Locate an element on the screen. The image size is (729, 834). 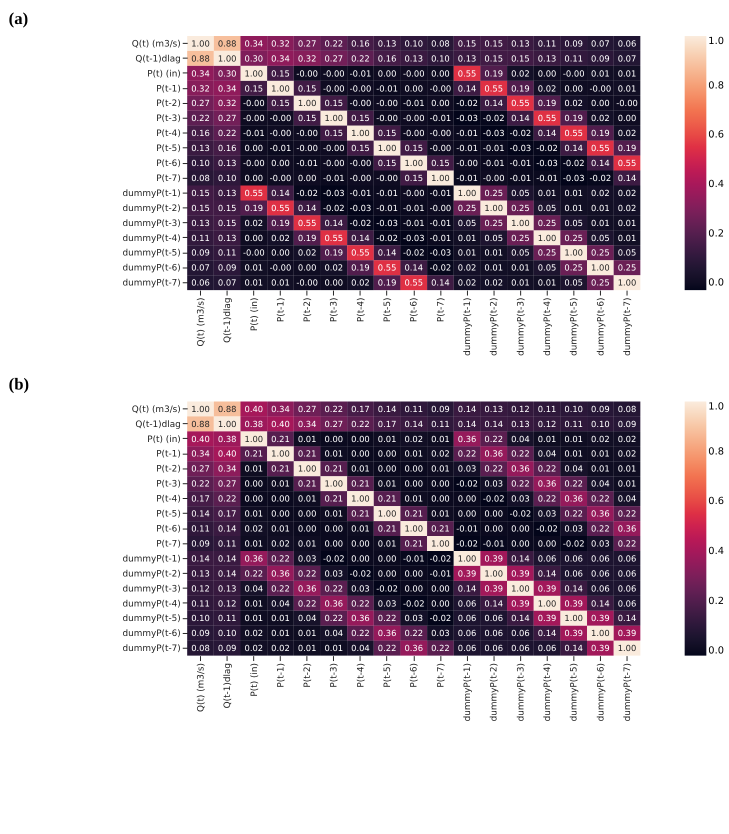
y-tick-label: P(t-2) is located at coordinates (168, 104).